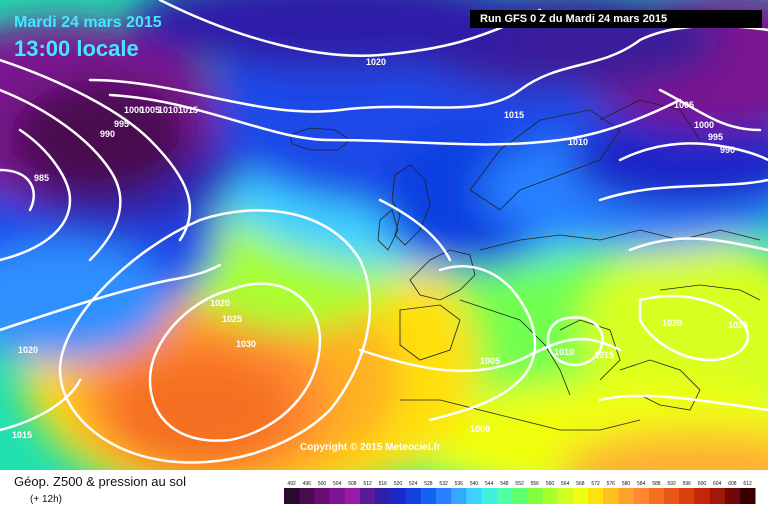  I want to click on isobar-label: 985, so click(41, 178).